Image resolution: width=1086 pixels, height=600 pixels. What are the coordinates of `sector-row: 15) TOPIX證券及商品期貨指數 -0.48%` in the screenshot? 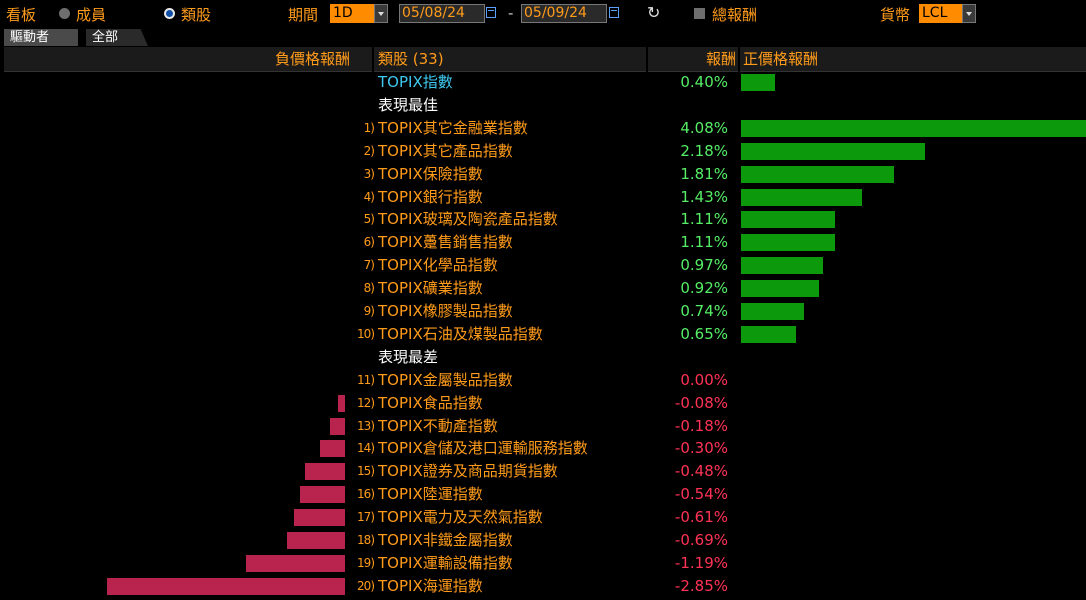 It's located at (543, 471).